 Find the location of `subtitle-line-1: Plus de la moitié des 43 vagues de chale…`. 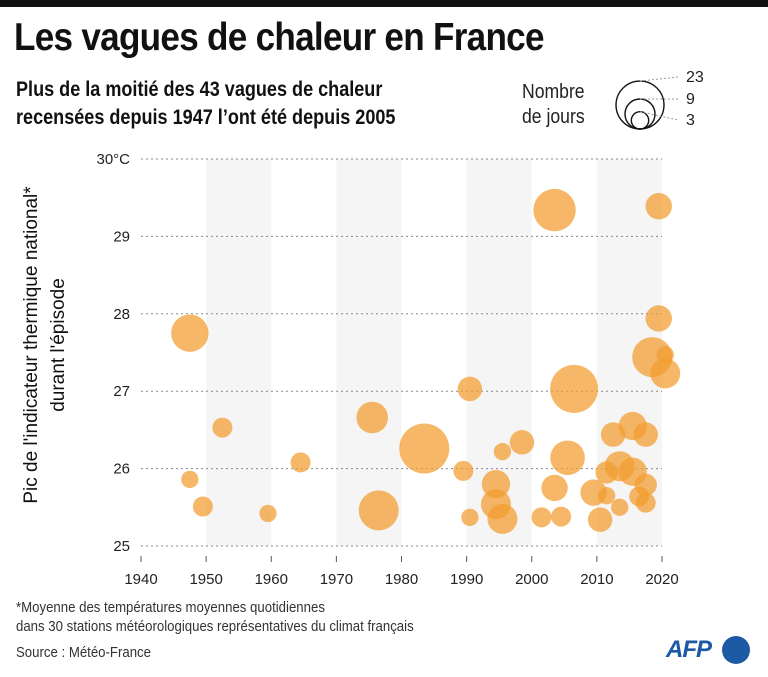

subtitle-line-1: Plus de la moitié des 43 vagues de chale… is located at coordinates (199, 89).